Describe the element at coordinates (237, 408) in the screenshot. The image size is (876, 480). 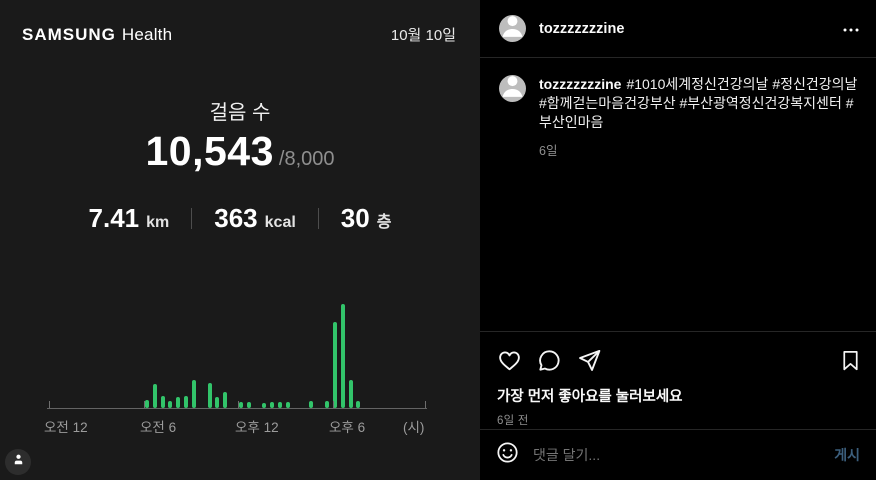
I see `chart-axis-line` at that location.